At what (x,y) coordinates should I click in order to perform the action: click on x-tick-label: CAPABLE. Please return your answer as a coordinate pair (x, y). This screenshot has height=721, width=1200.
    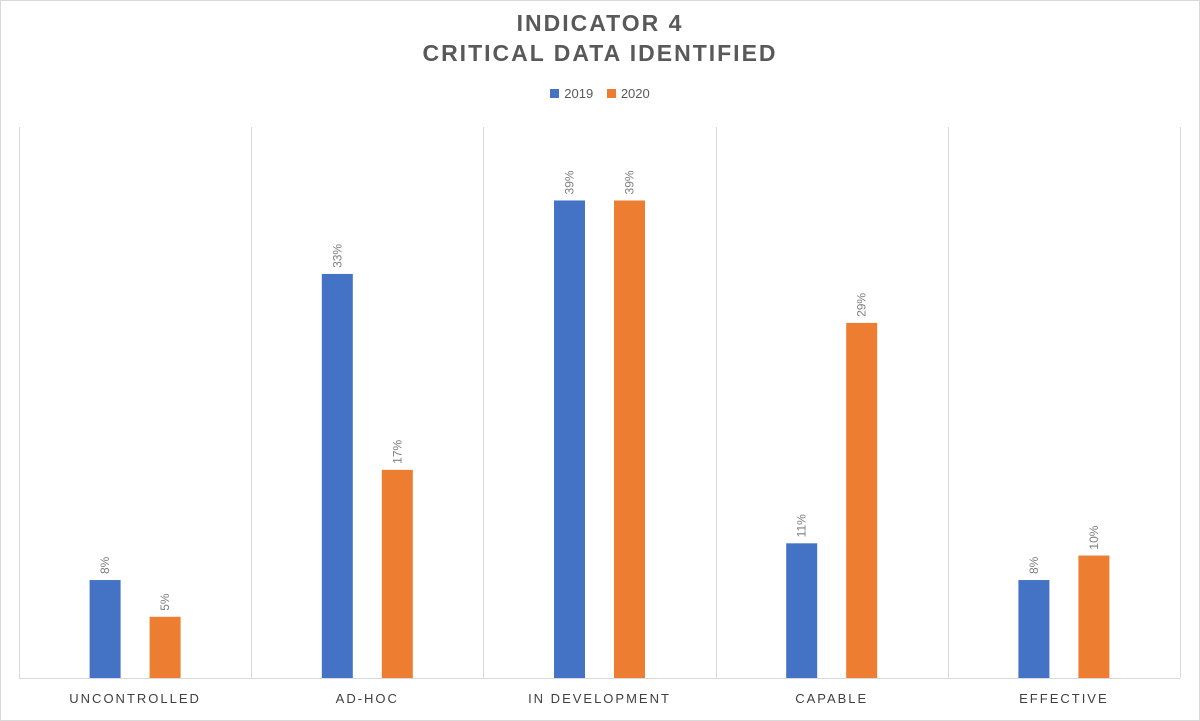
    Looking at the image, I should click on (831, 698).